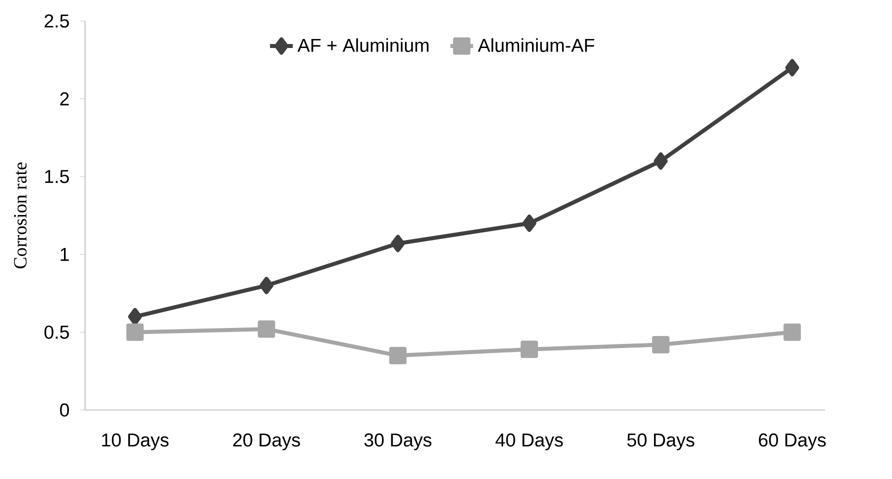 This screenshot has height=479, width=892. What do you see at coordinates (57, 177) in the screenshot?
I see `y-tick-label: 1.5` at bounding box center [57, 177].